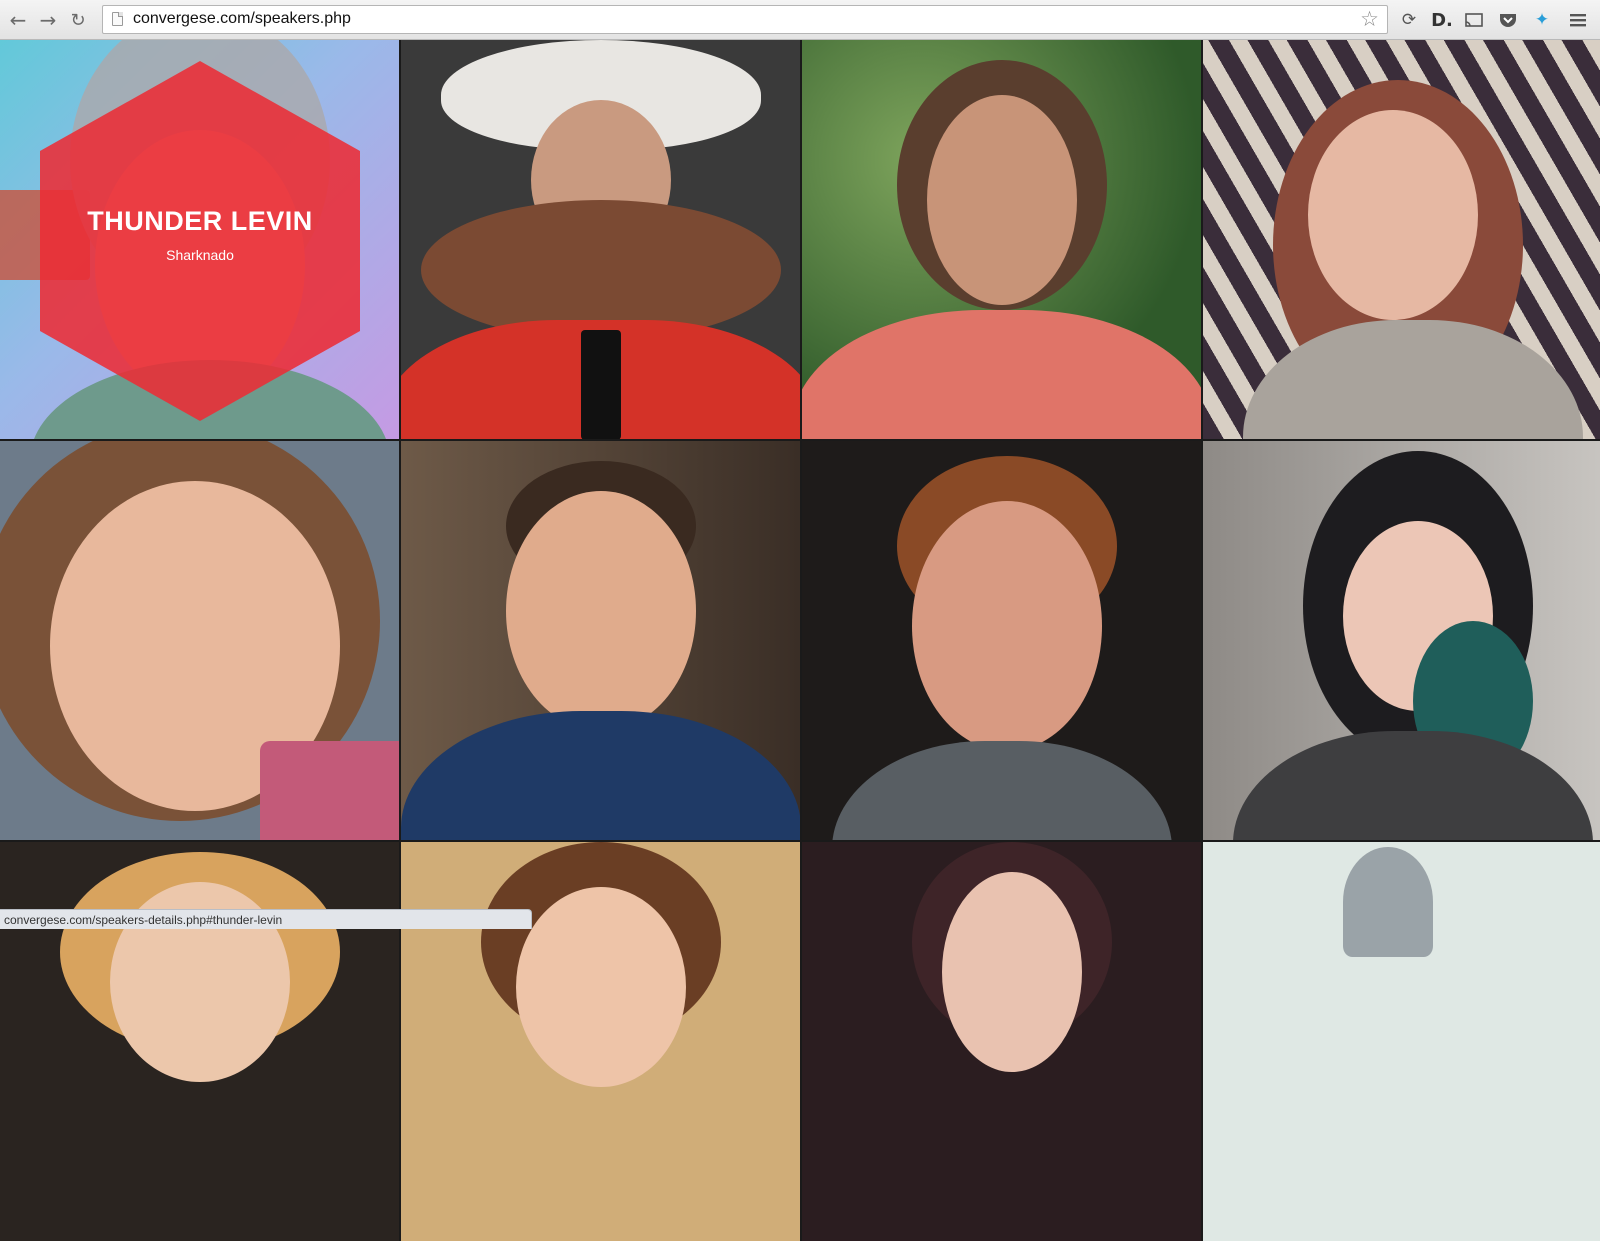 The image size is (1600, 1241). What do you see at coordinates (1409, 20) in the screenshot?
I see `sync-extension-icon: ⟳` at bounding box center [1409, 20].